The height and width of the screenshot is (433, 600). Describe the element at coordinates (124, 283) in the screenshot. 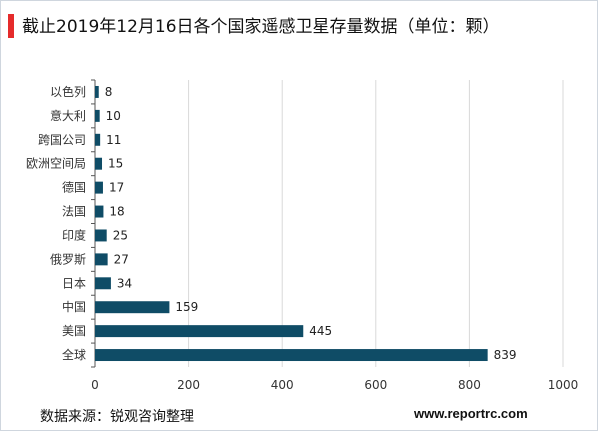

I see `value-label-8: 34` at that location.